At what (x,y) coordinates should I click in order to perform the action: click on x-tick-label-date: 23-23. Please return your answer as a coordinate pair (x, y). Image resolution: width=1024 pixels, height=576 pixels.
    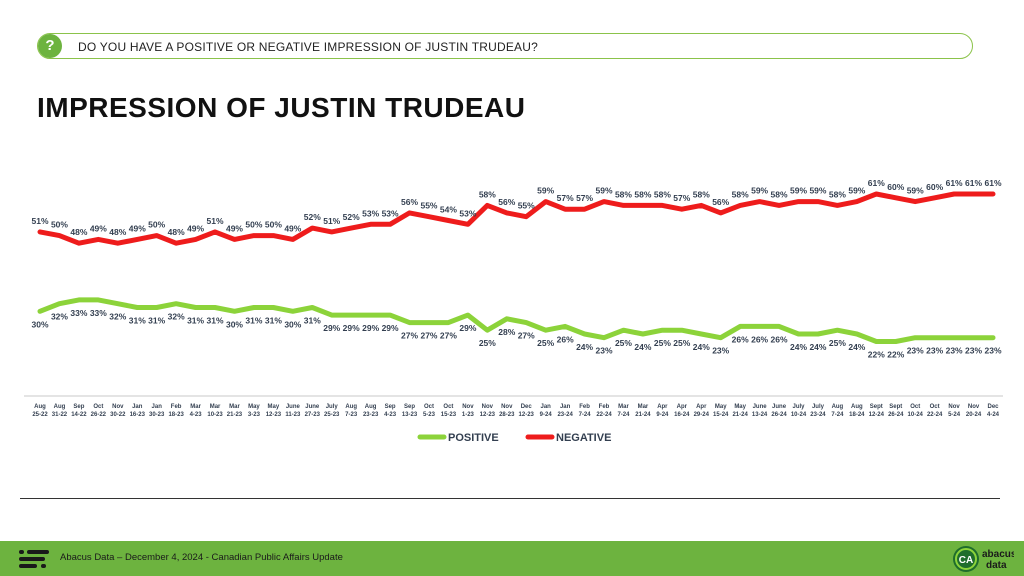
    Looking at the image, I should click on (371, 415).